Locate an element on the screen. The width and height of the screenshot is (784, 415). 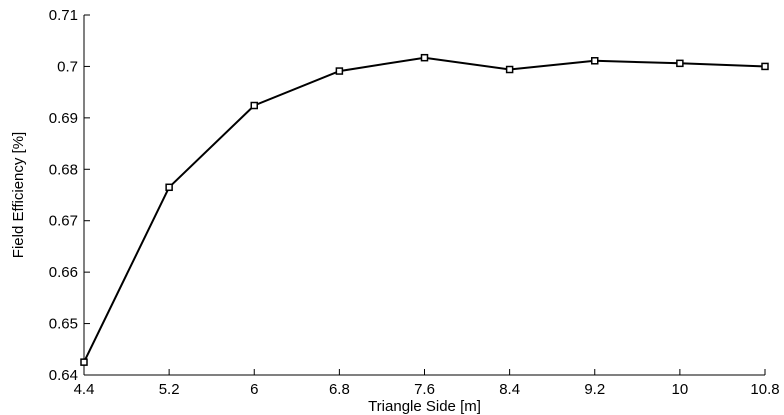
y-axis-ticks: 0.64 0.65 0.66 0.67 0.68 0.69 0.7 0.71 is located at coordinates (69, 195).